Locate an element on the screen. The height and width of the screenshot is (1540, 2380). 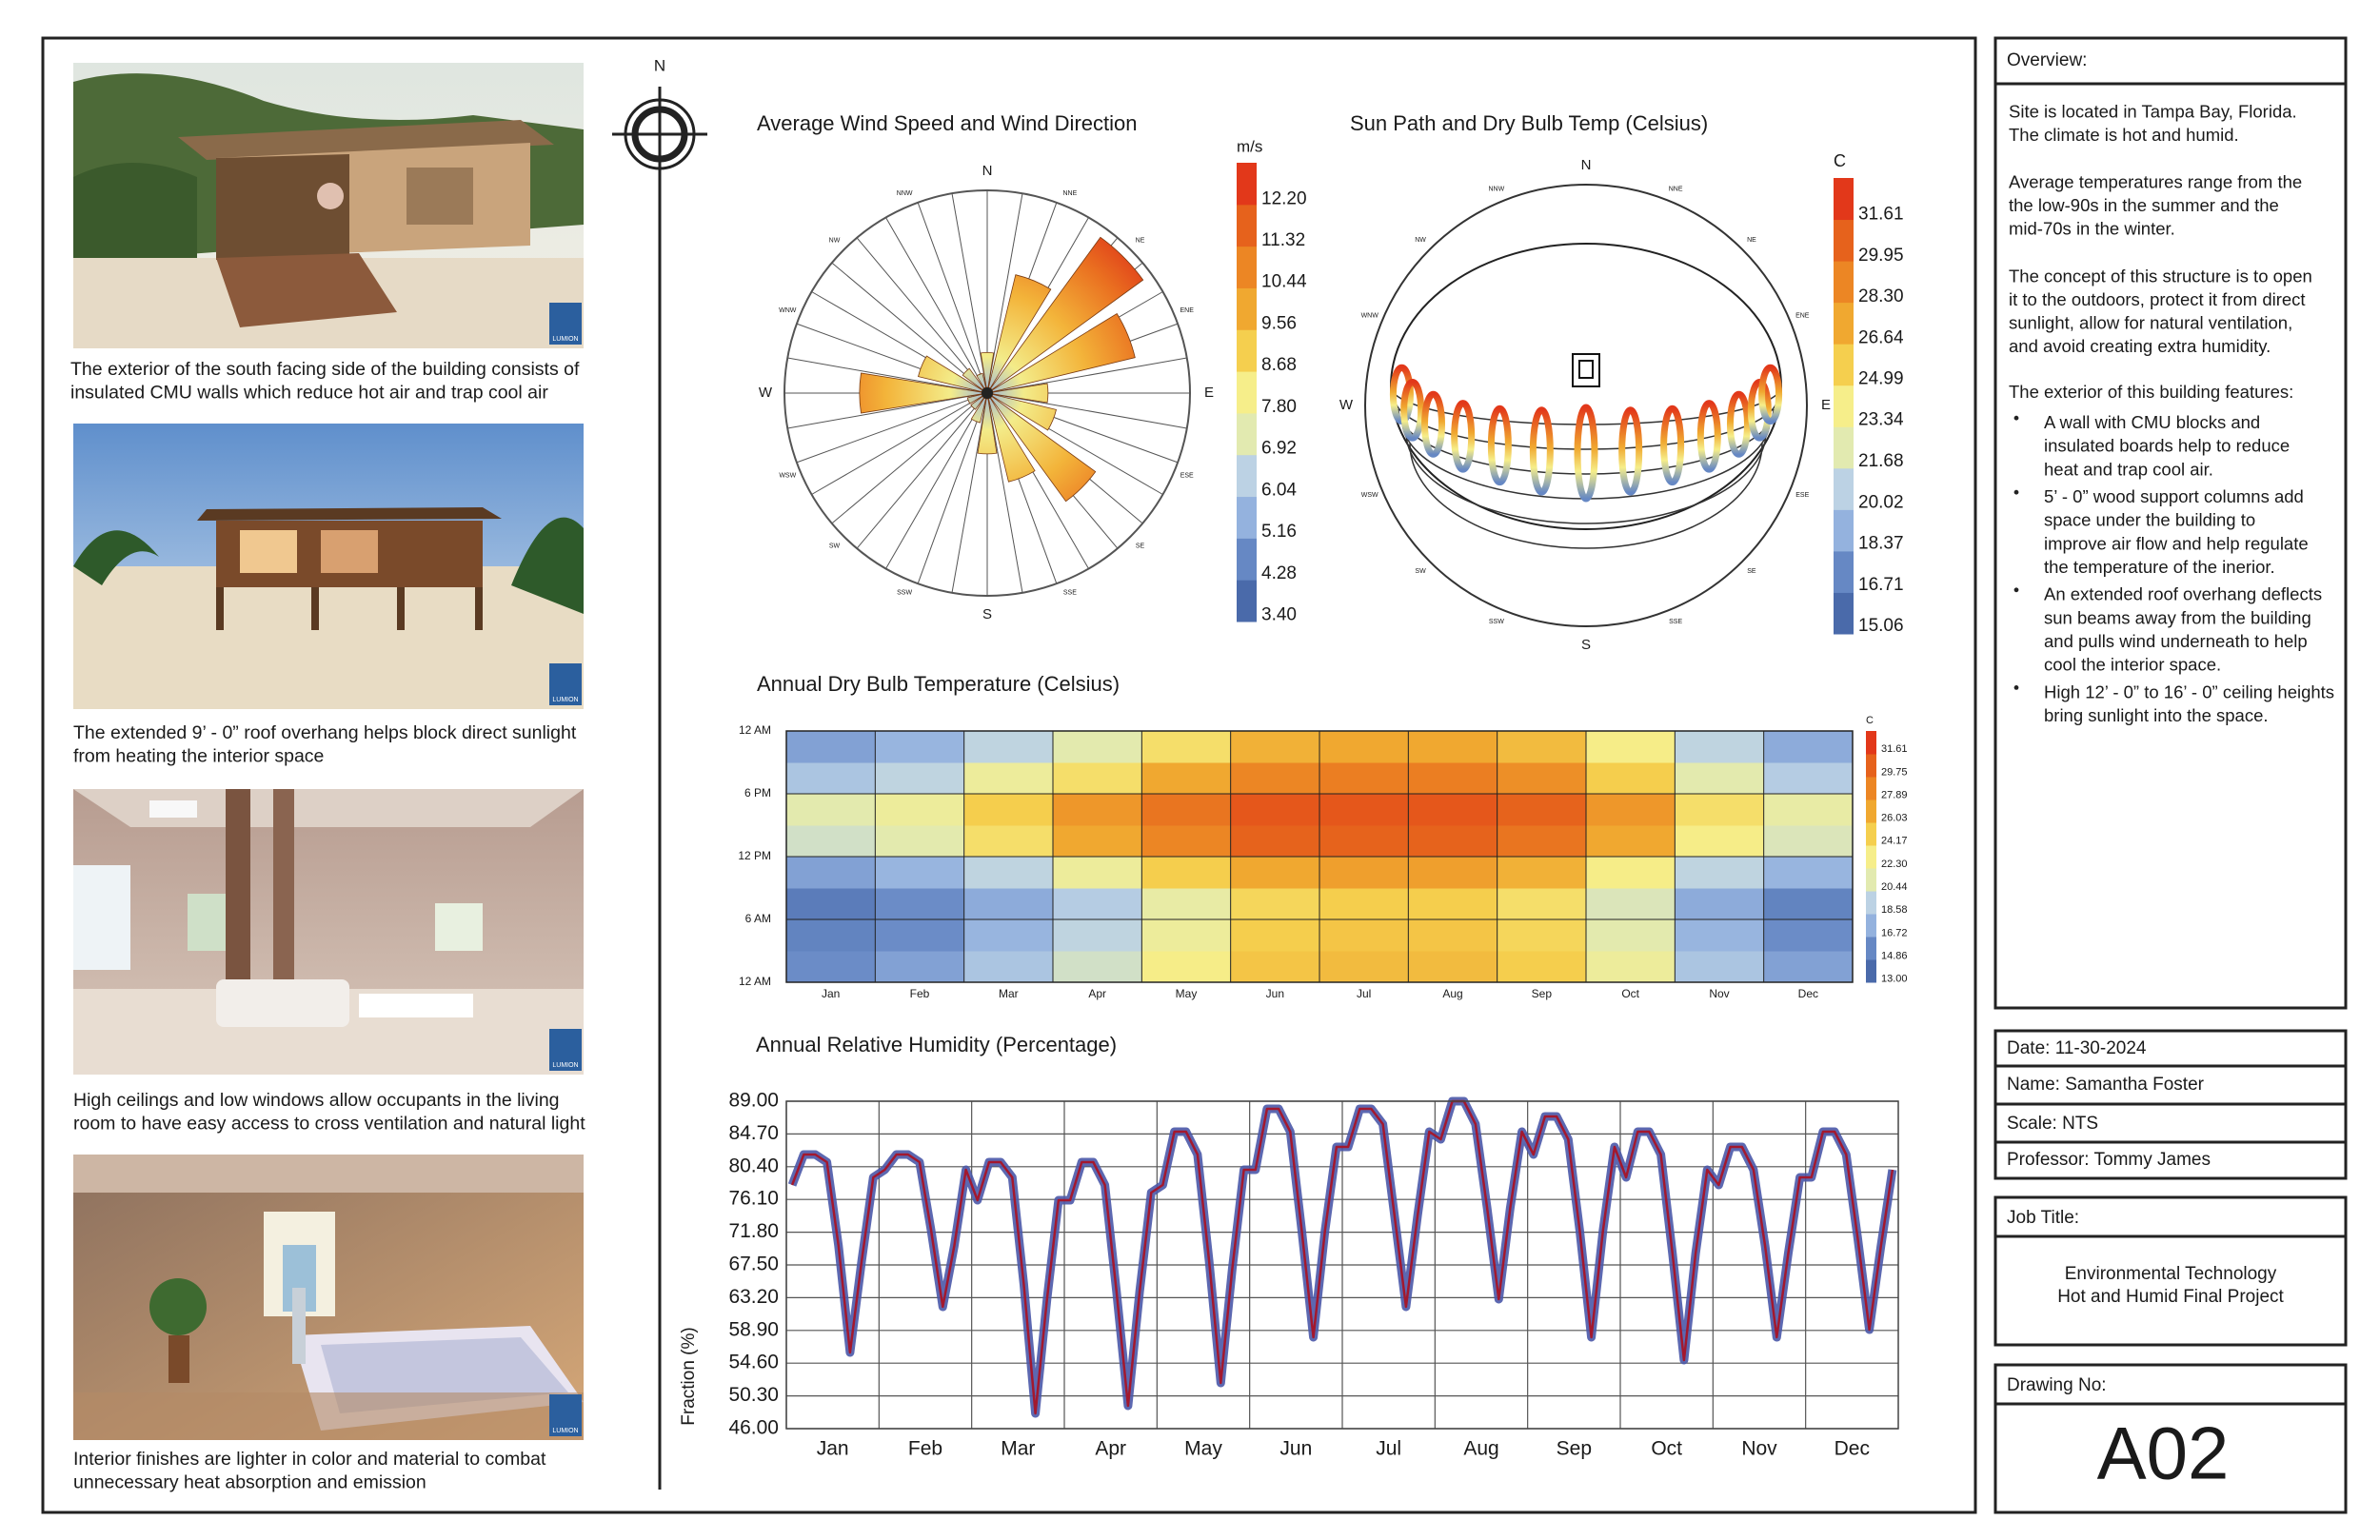
direction-label: NNE is located at coordinates (1069, 193).